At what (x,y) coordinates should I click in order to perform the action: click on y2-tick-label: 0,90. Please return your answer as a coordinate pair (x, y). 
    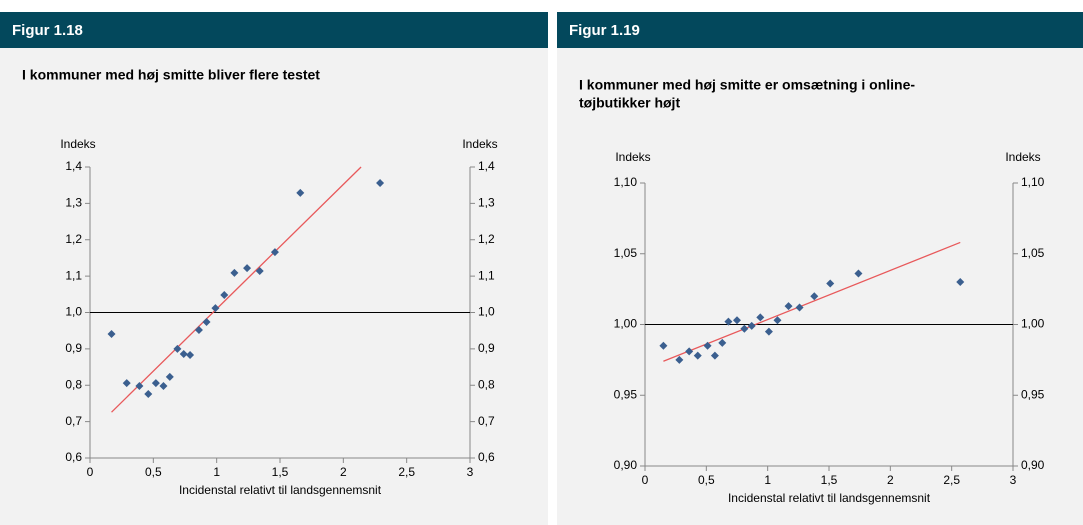
    Looking at the image, I should click on (1033, 465).